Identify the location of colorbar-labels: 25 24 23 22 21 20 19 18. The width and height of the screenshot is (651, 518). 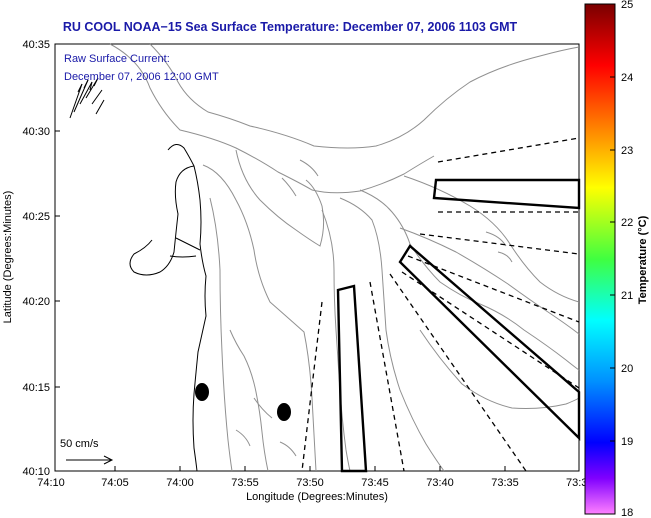
(627, 259).